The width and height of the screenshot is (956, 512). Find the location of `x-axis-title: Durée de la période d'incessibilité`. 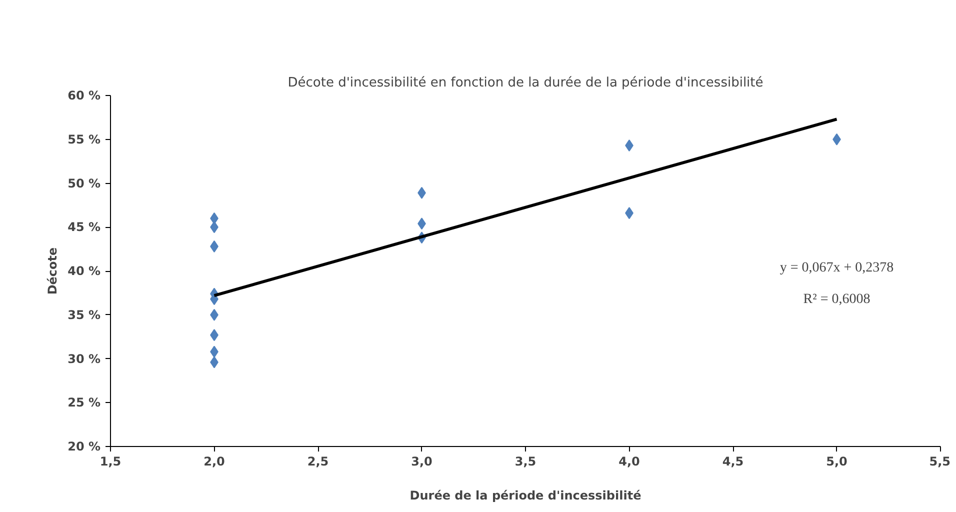

x-axis-title: Durée de la période d'incessibilité is located at coordinates (526, 495).